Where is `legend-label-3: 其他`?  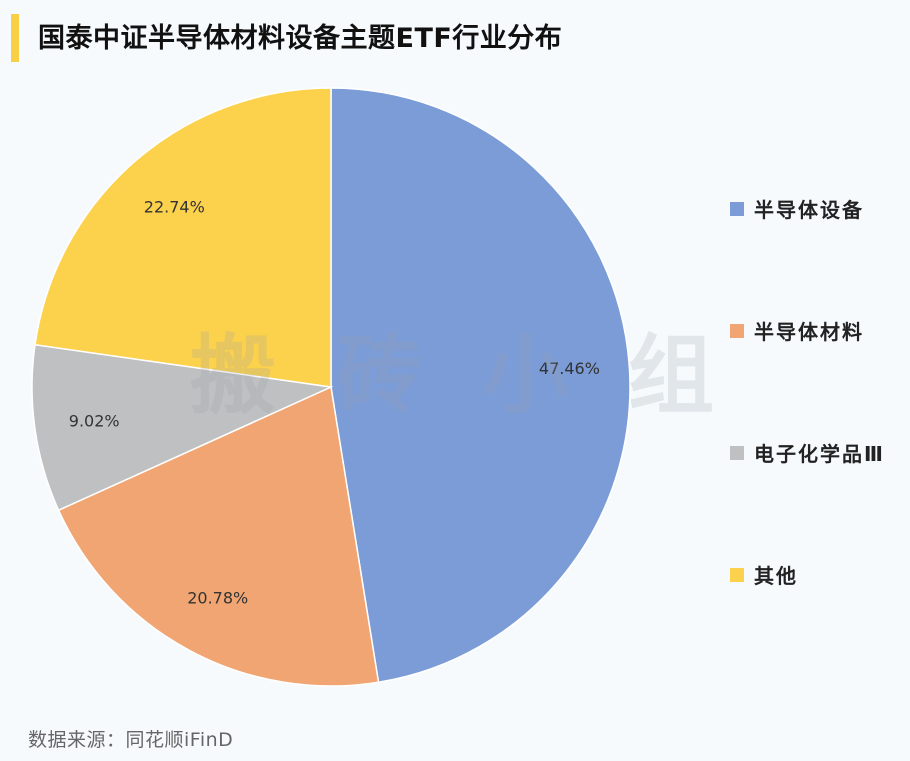
legend-label-3: 其他 is located at coordinates (776, 576).